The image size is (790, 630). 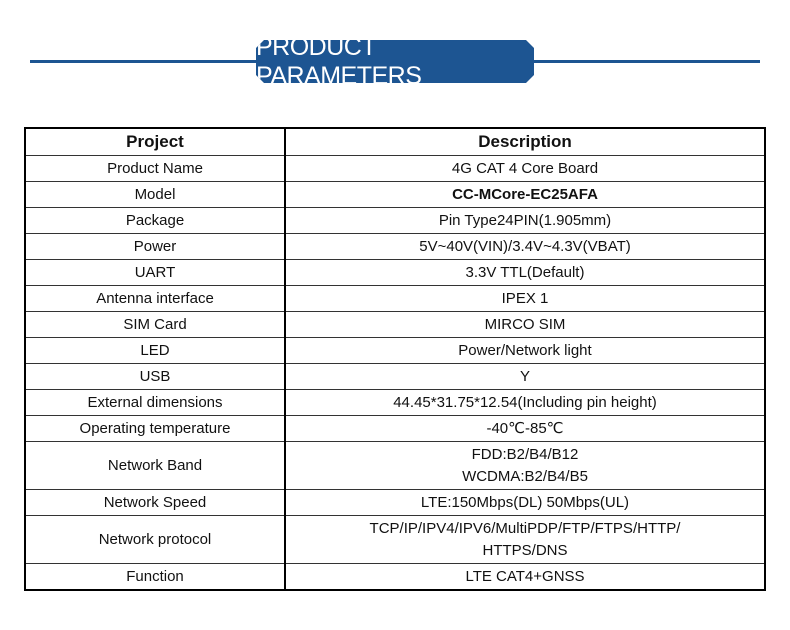 What do you see at coordinates (155, 502) in the screenshot?
I see `project-cell: Network Speed` at bounding box center [155, 502].